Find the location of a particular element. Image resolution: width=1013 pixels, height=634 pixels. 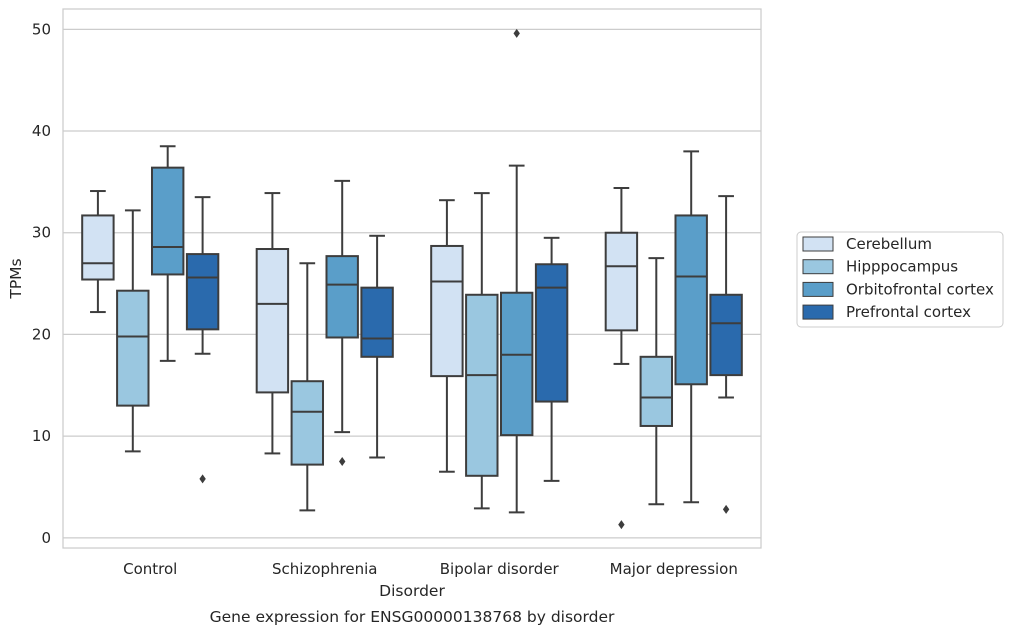

y-tick-label: 10 is located at coordinates (41, 436).